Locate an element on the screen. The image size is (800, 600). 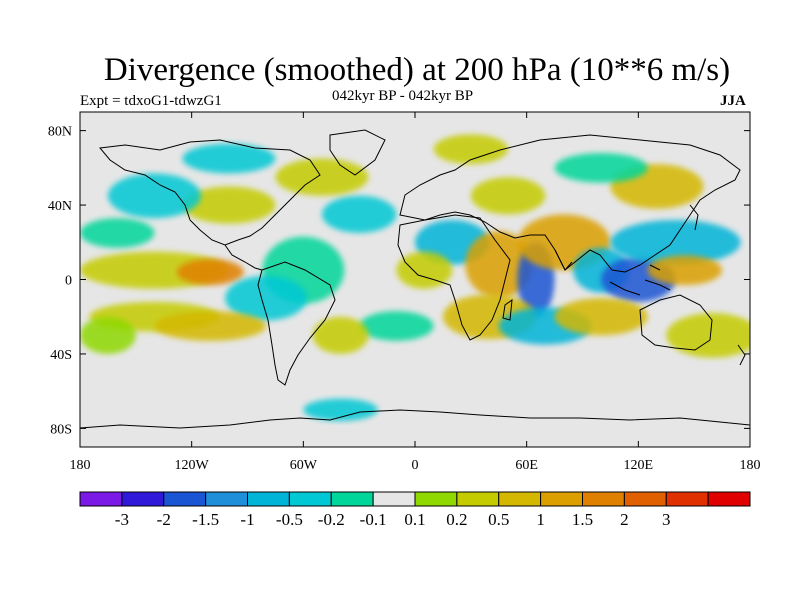
coastline-indonesia is located at coordinates (640, 280).